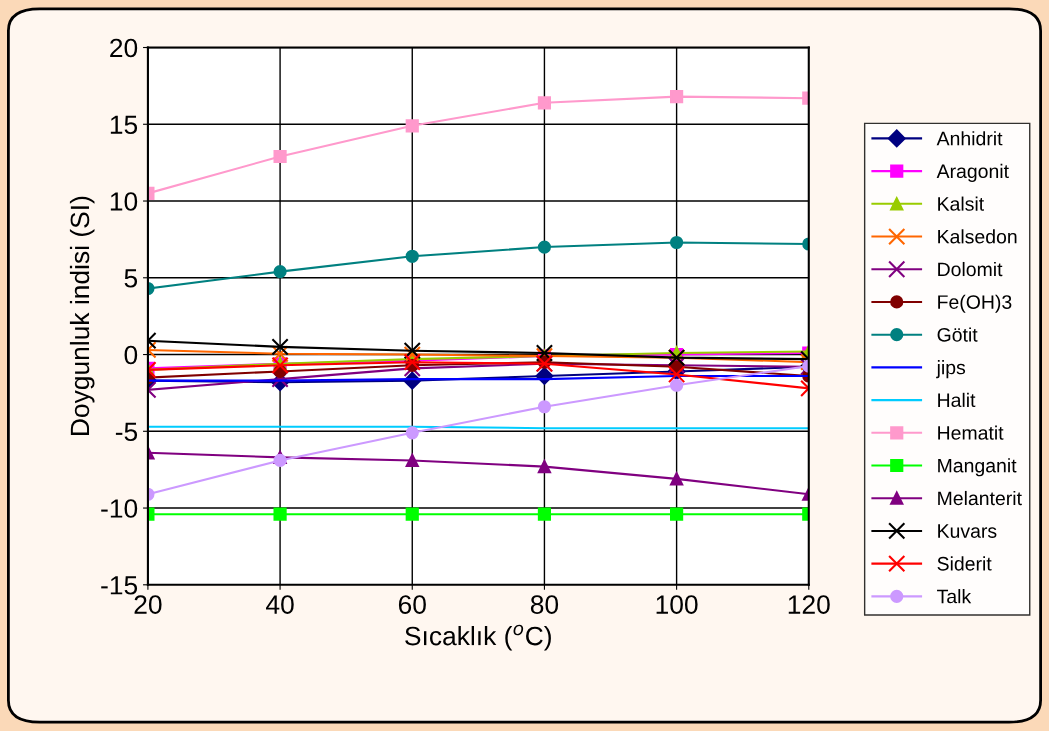 The width and height of the screenshot is (1049, 731). Describe the element at coordinates (82, 315) in the screenshot. I see `y-axis-title: Doygunluk indisi (SI)` at that location.